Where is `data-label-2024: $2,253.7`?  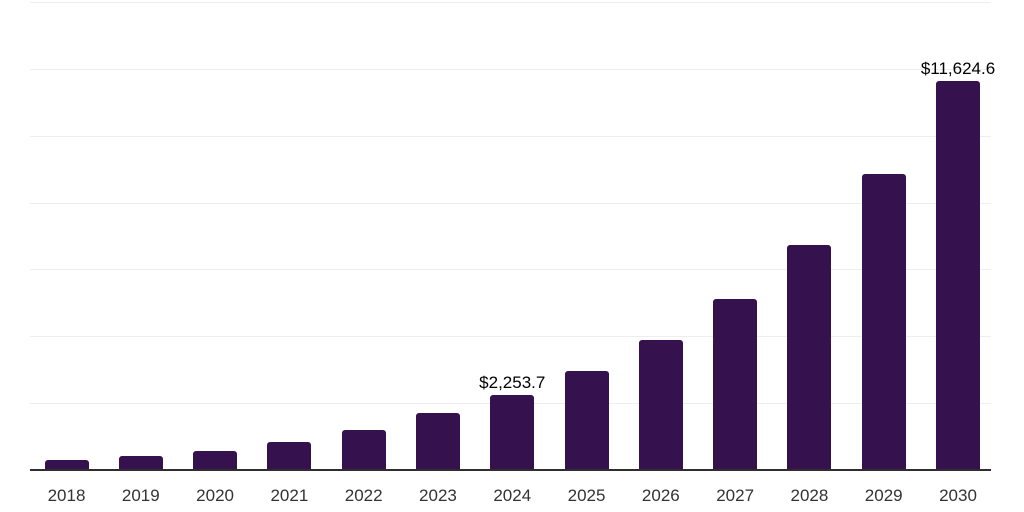
data-label-2024: $2,253.7 is located at coordinates (512, 382).